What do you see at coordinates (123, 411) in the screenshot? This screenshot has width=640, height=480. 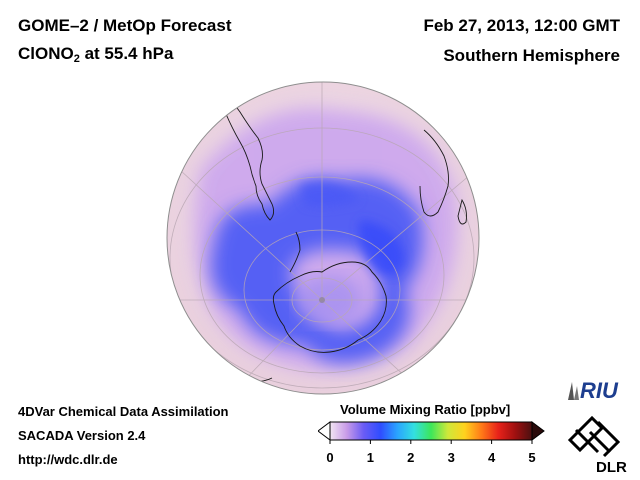 I see `info-assimilation: 4DVar Chemical Data Assimilation` at bounding box center [123, 411].